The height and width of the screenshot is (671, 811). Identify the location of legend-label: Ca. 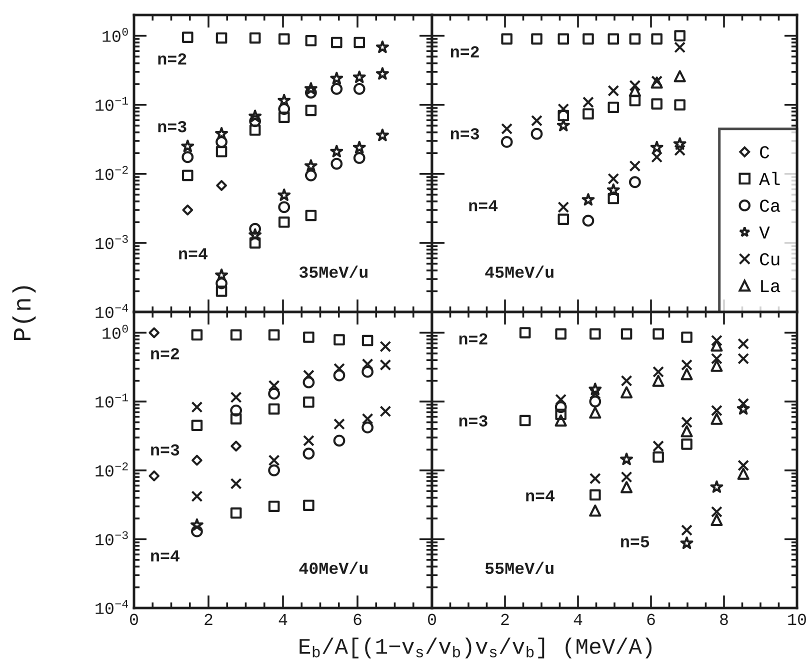
(770, 206).